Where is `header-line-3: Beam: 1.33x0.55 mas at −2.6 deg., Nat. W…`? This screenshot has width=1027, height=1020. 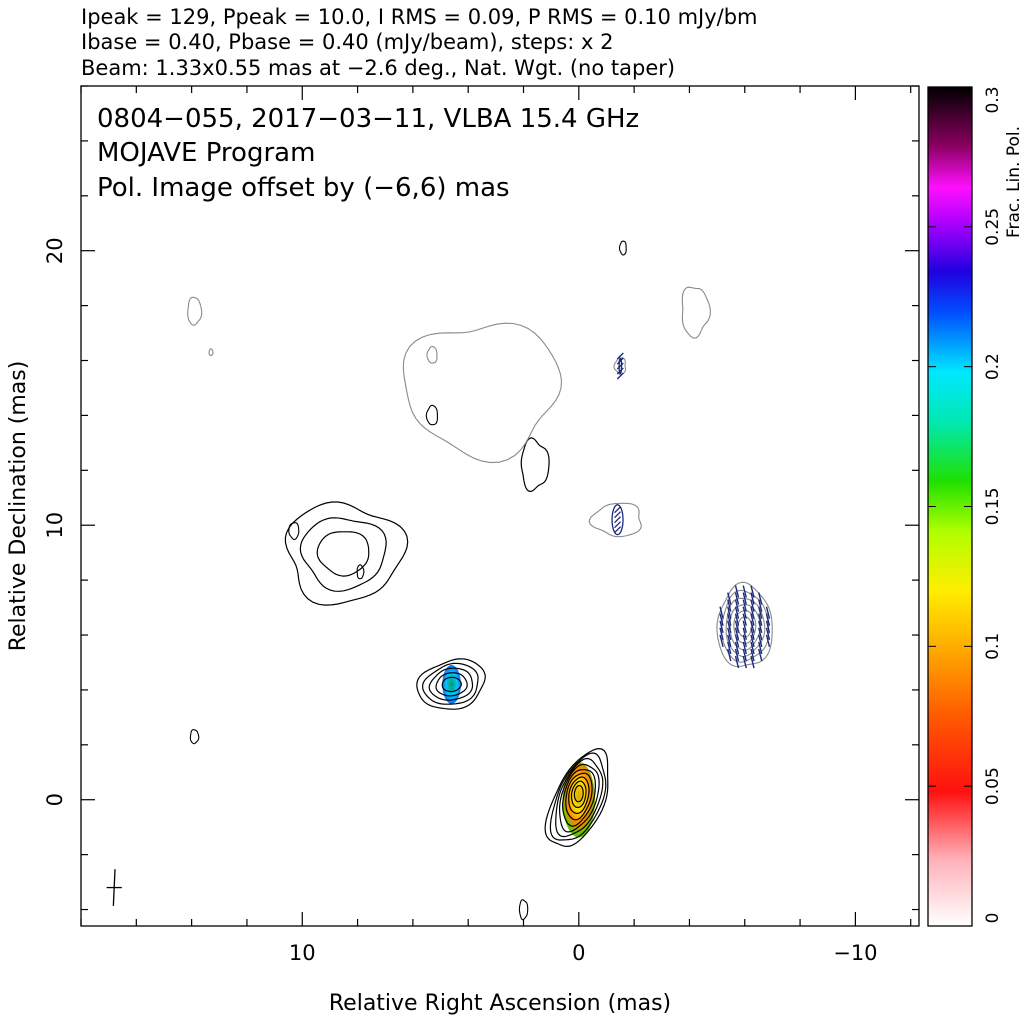 header-line-3: Beam: 1.33x0.55 mas at −2.6 deg., Nat. W… is located at coordinates (378, 68).